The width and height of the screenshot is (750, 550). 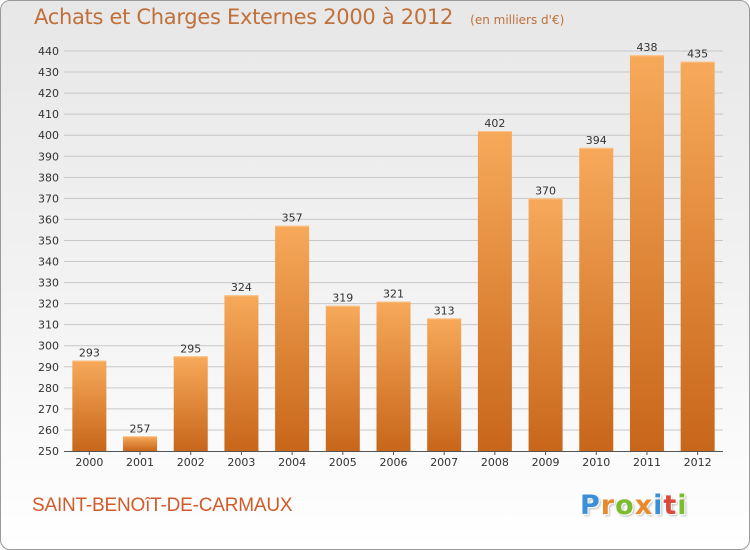 What do you see at coordinates (191, 462) in the screenshot?
I see `x-tick-label: 2002` at bounding box center [191, 462].